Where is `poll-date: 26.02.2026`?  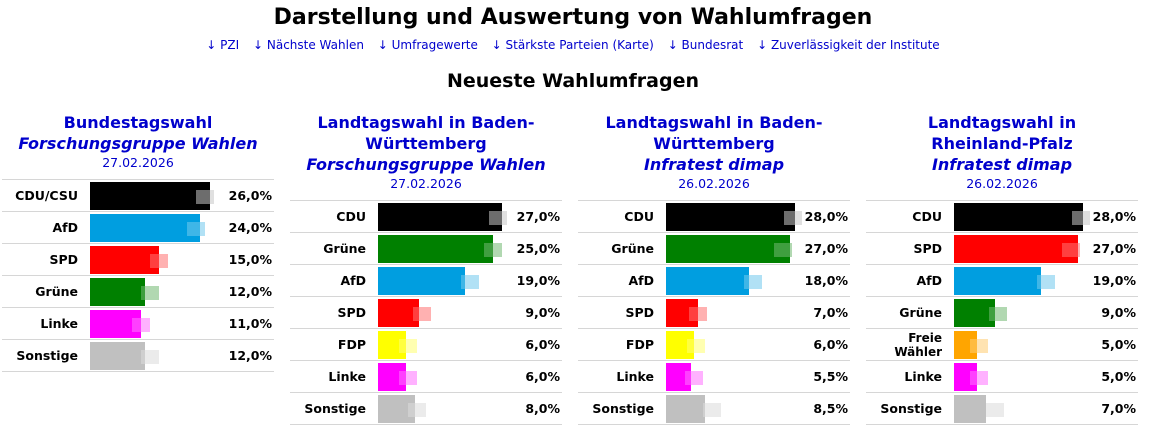 poll-date: 26.02.2026 is located at coordinates (1002, 183).